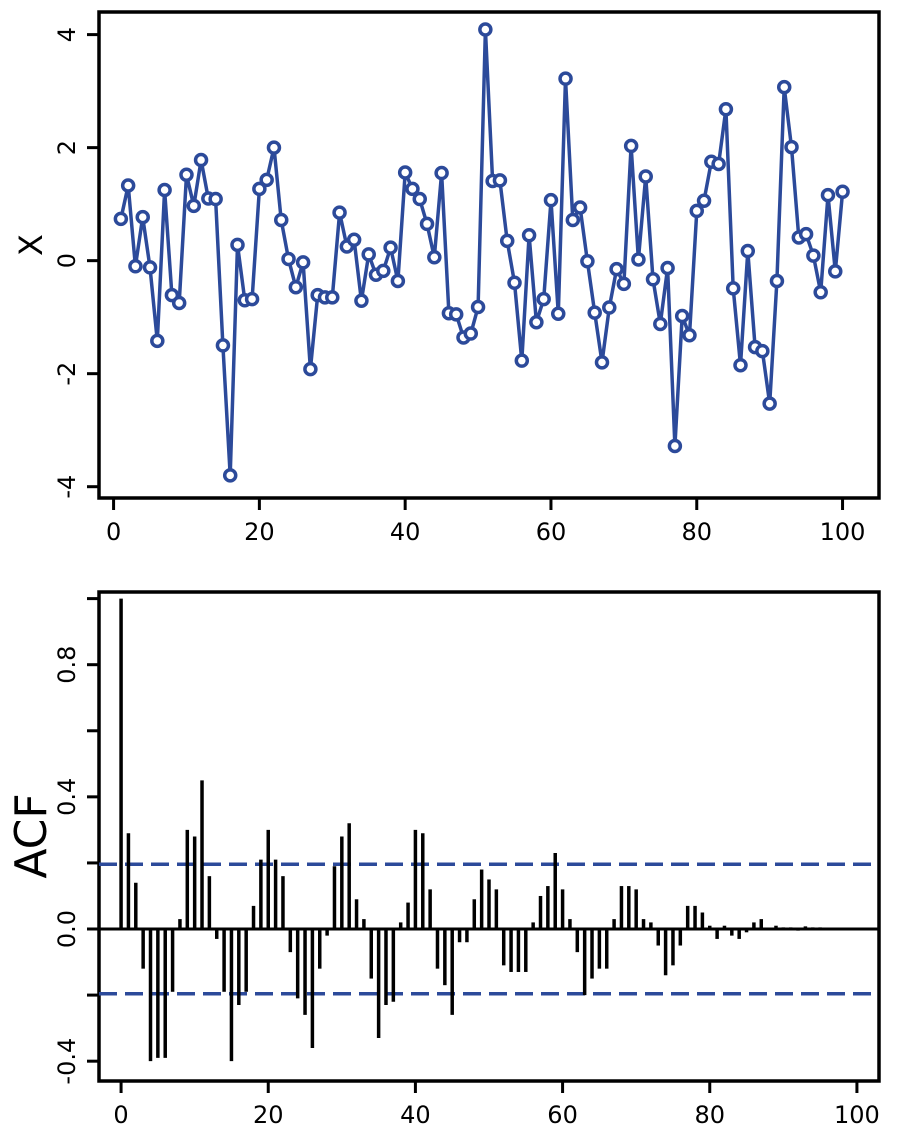  What do you see at coordinates (67, 665) in the screenshot?
I see `y-tick-label: 0.8` at bounding box center [67, 665].